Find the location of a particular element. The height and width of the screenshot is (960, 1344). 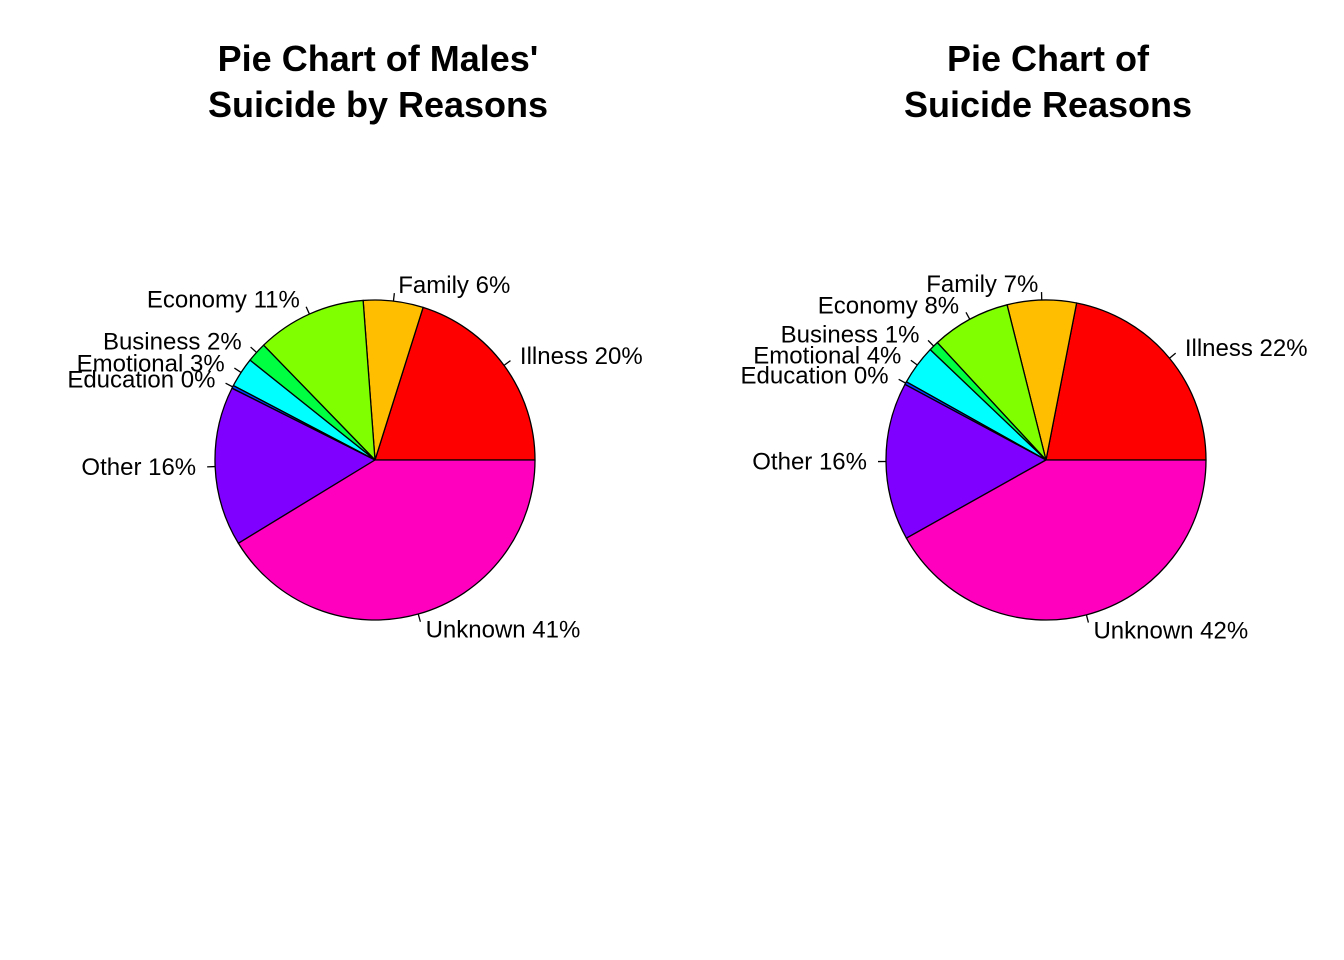

pie-label-males-illness: Illness 20% is located at coordinates (581, 356).